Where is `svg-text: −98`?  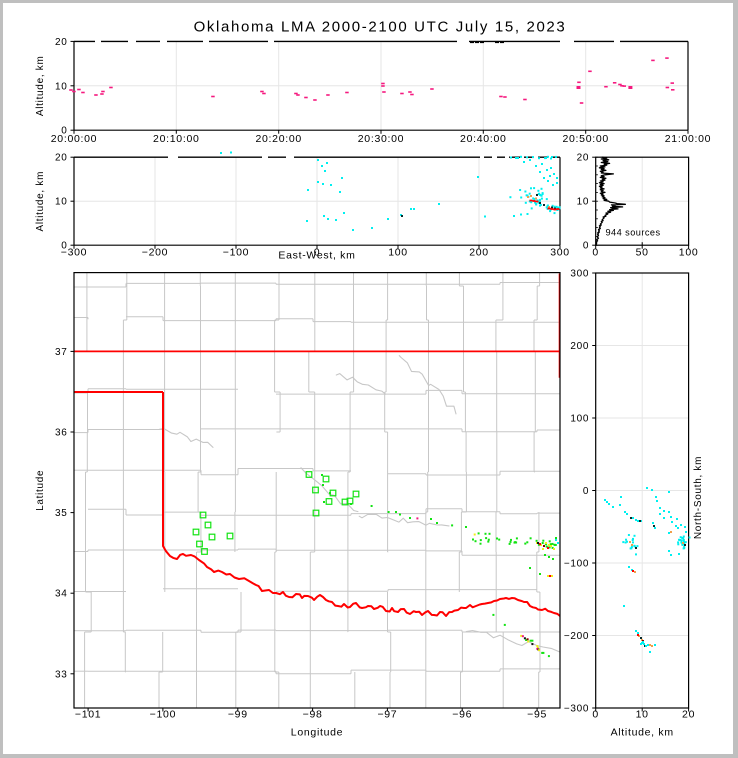 svg-text: −98 is located at coordinates (313, 715).